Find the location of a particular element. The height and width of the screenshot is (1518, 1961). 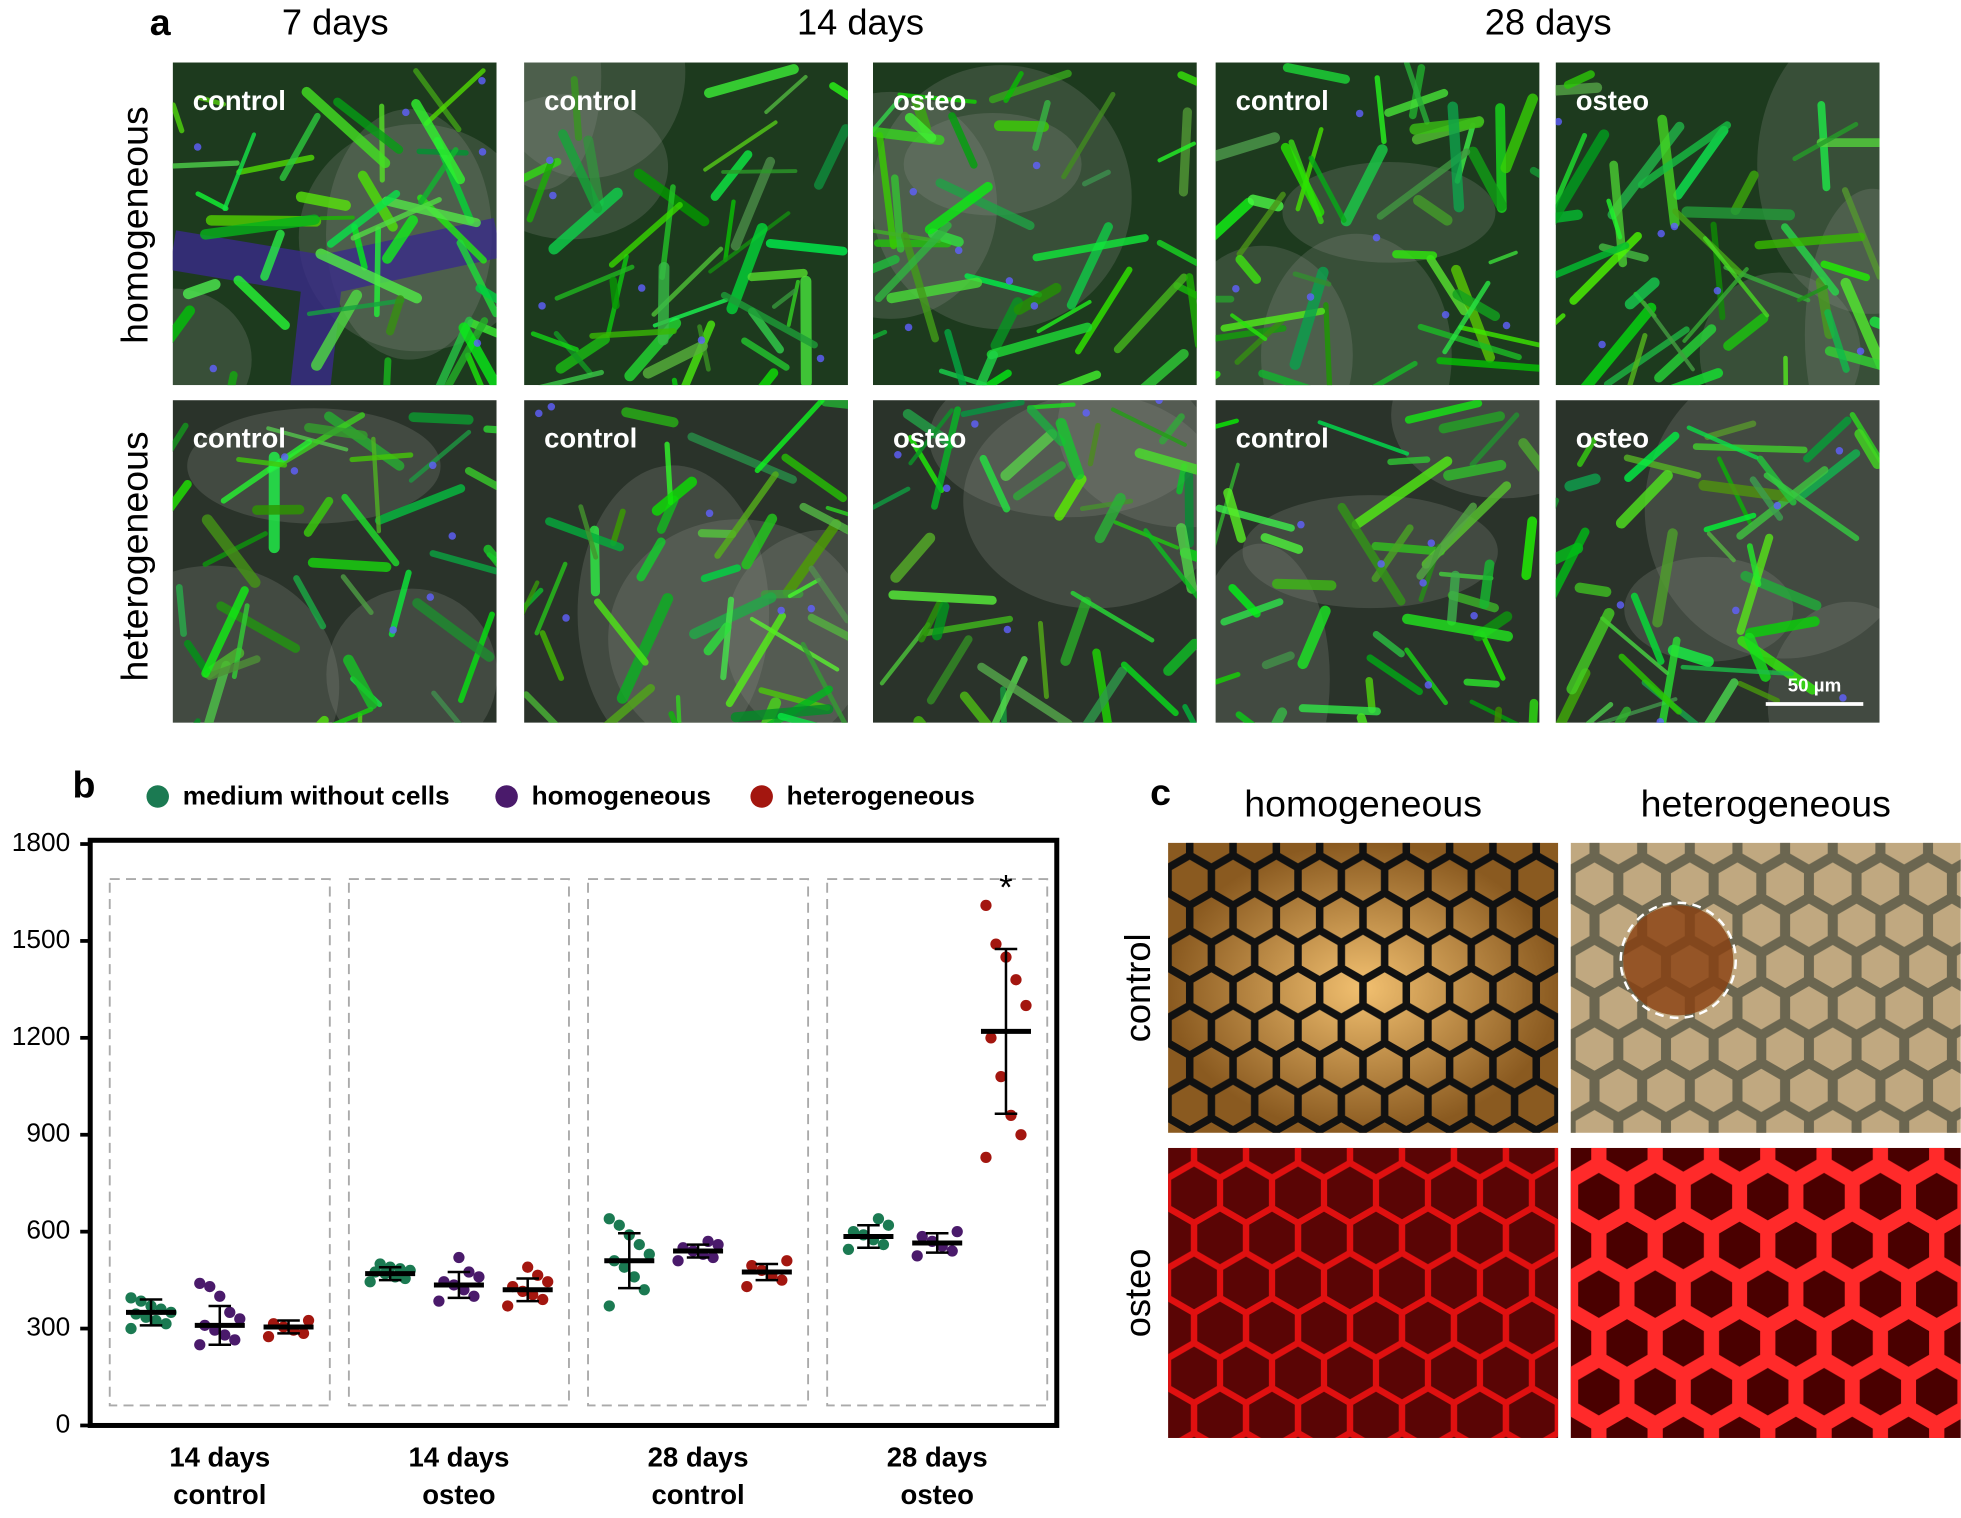

row-header: control is located at coordinates (1137, 987).